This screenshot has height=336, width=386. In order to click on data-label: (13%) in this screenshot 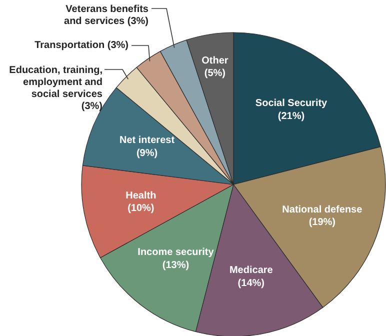, I will do `click(176, 265)`.